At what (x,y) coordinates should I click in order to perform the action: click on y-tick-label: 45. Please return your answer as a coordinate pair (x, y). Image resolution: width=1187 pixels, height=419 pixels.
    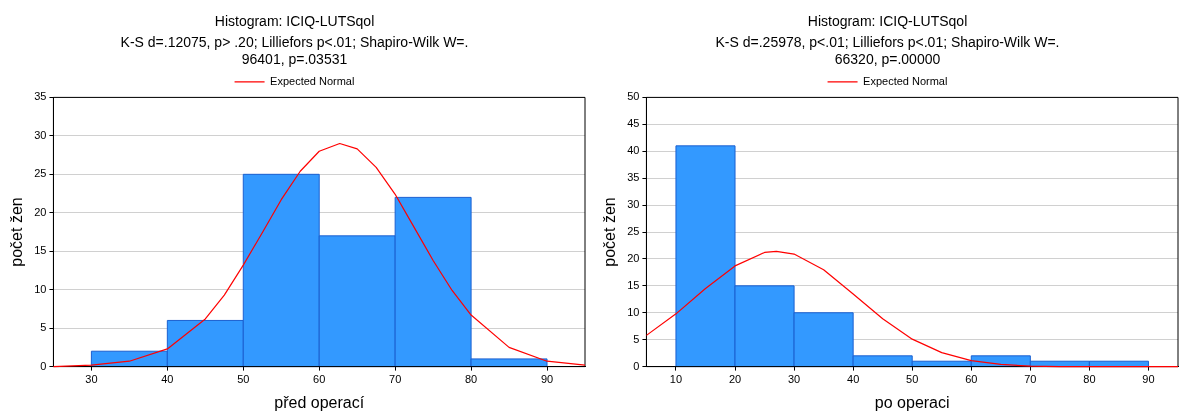
    Looking at the image, I should click on (633, 123).